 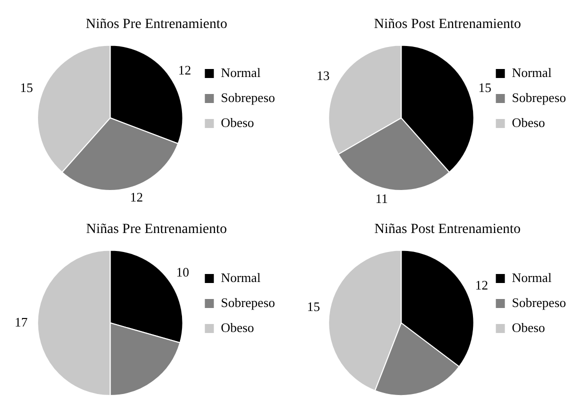 I want to click on data-label: 17, so click(x=21, y=322).